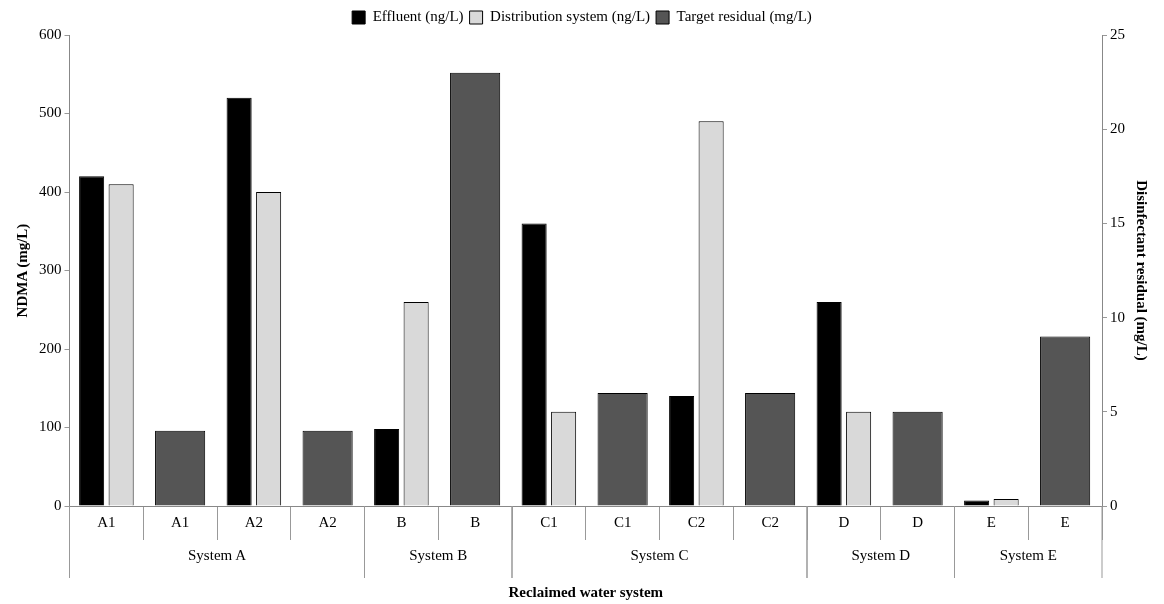  I want to click on y2-tick-label: 15, so click(1117, 222).